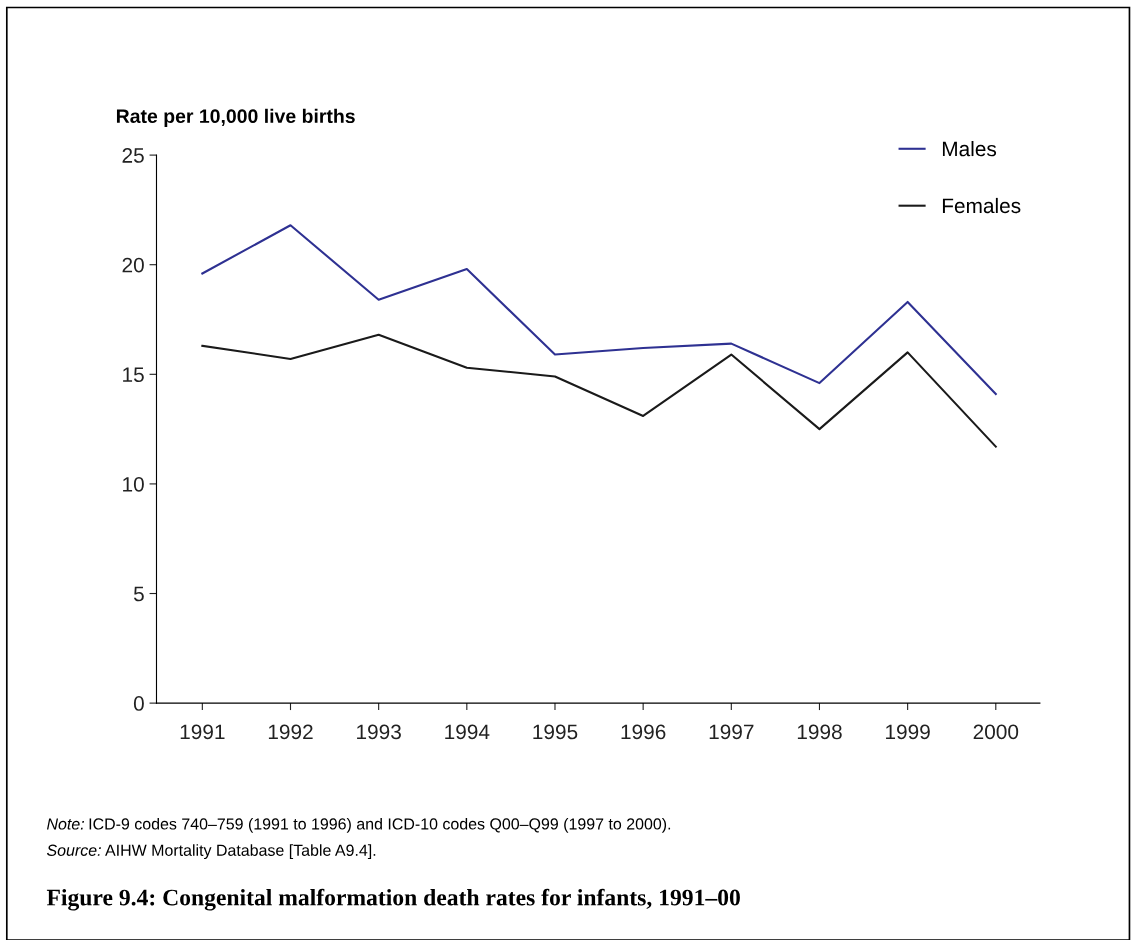 The height and width of the screenshot is (940, 1134). What do you see at coordinates (467, 732) in the screenshot?
I see `x-tick-label: 1994` at bounding box center [467, 732].